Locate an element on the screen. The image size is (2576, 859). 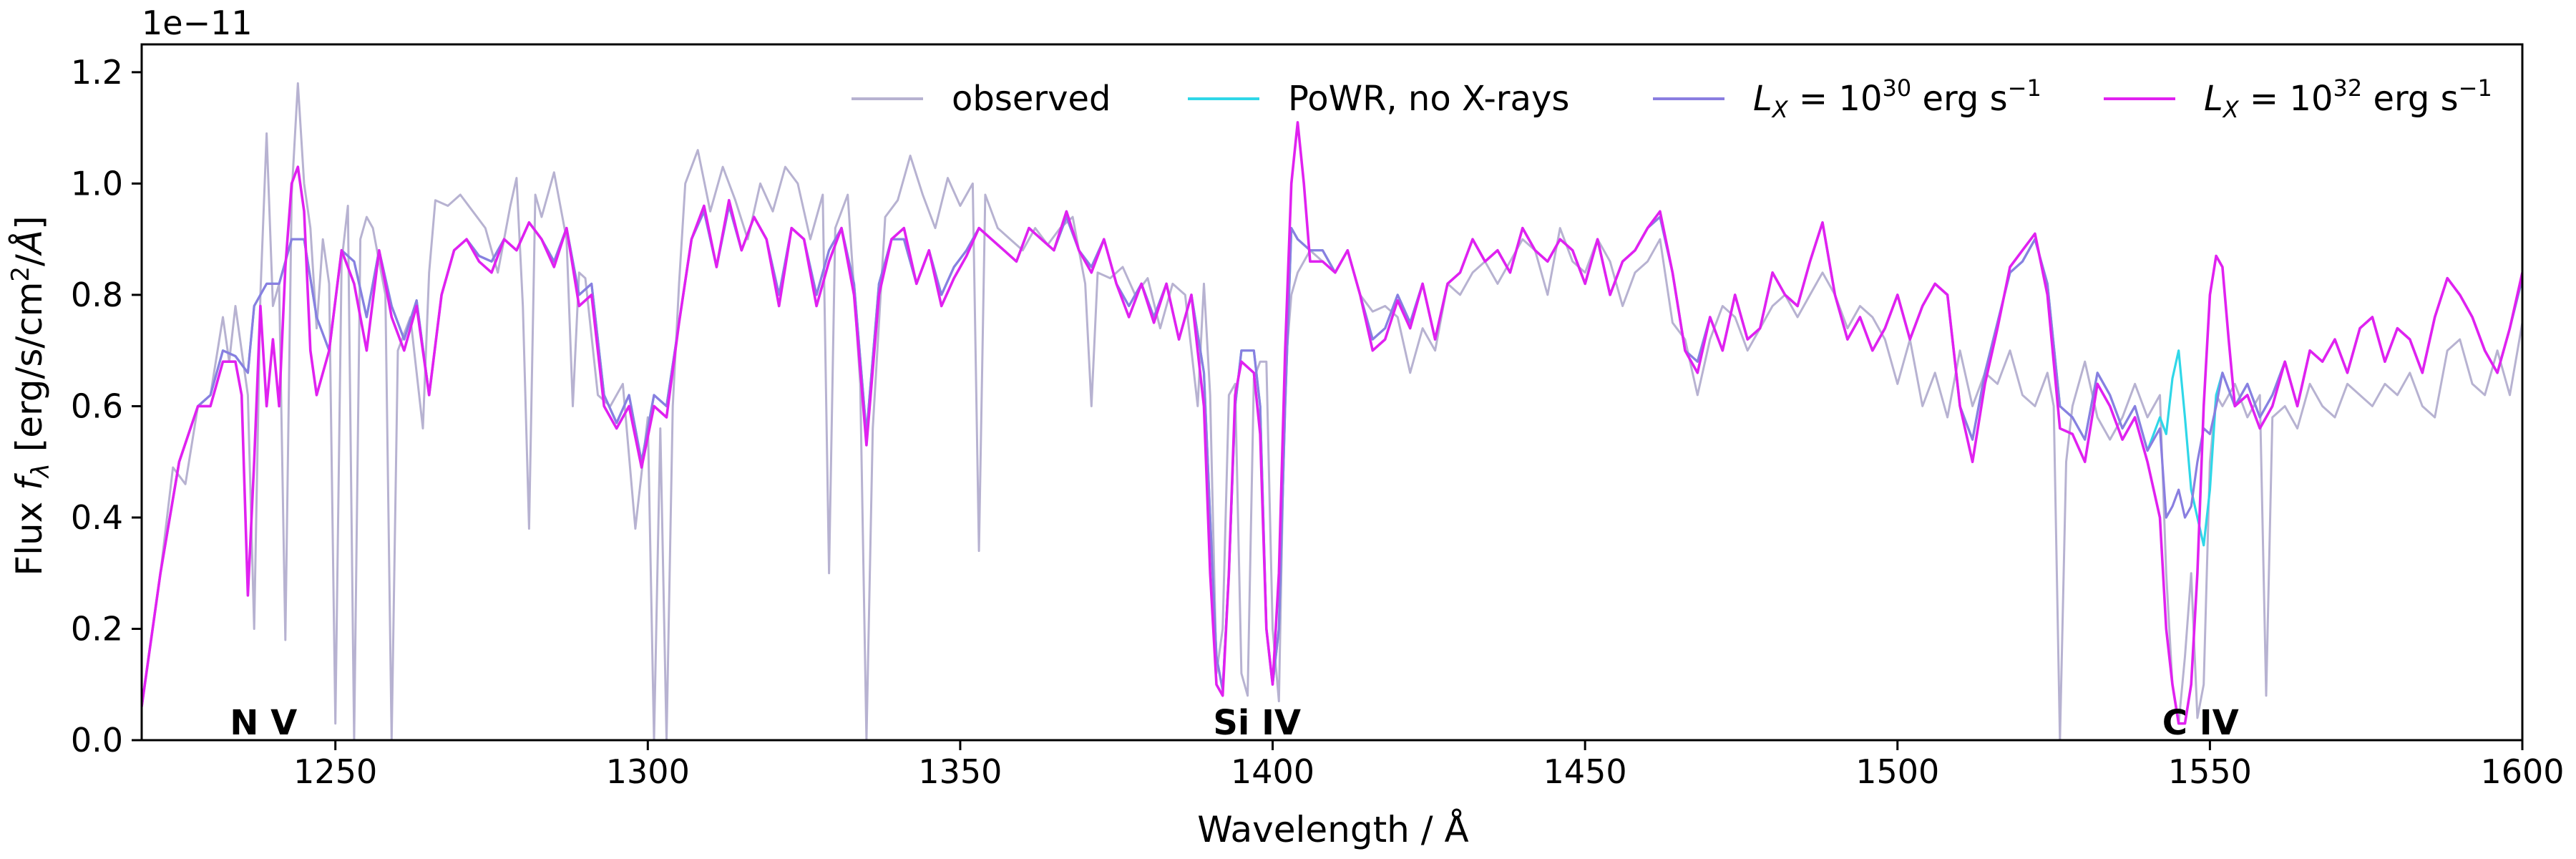
x-tick-label: 1250 is located at coordinates (335, 771).